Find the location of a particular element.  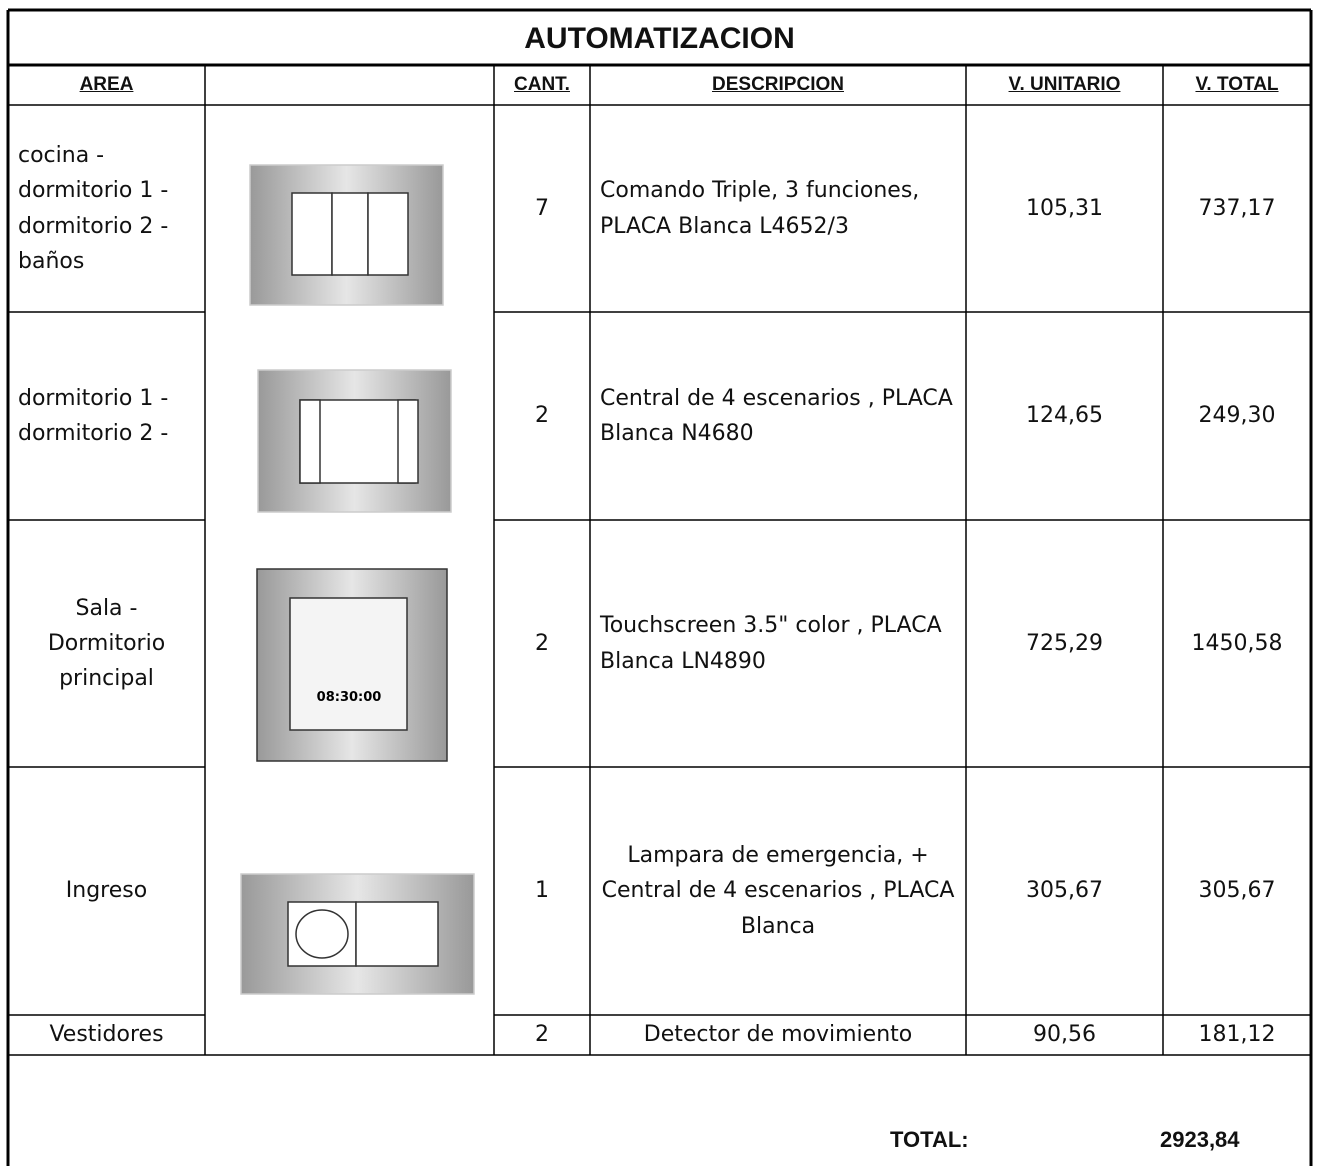

cell-v-unitario: 90,56 is located at coordinates (1064, 1035).